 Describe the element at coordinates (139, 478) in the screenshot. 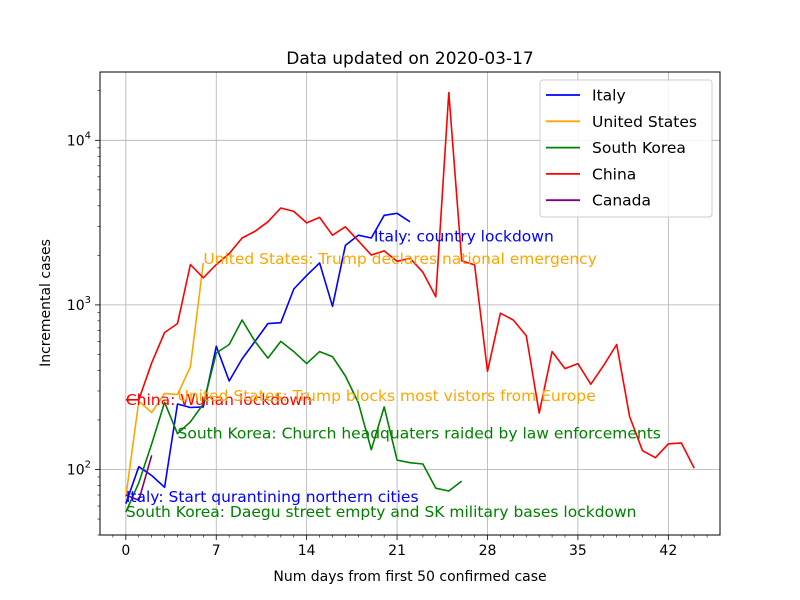

I see `series-line-canada` at that location.